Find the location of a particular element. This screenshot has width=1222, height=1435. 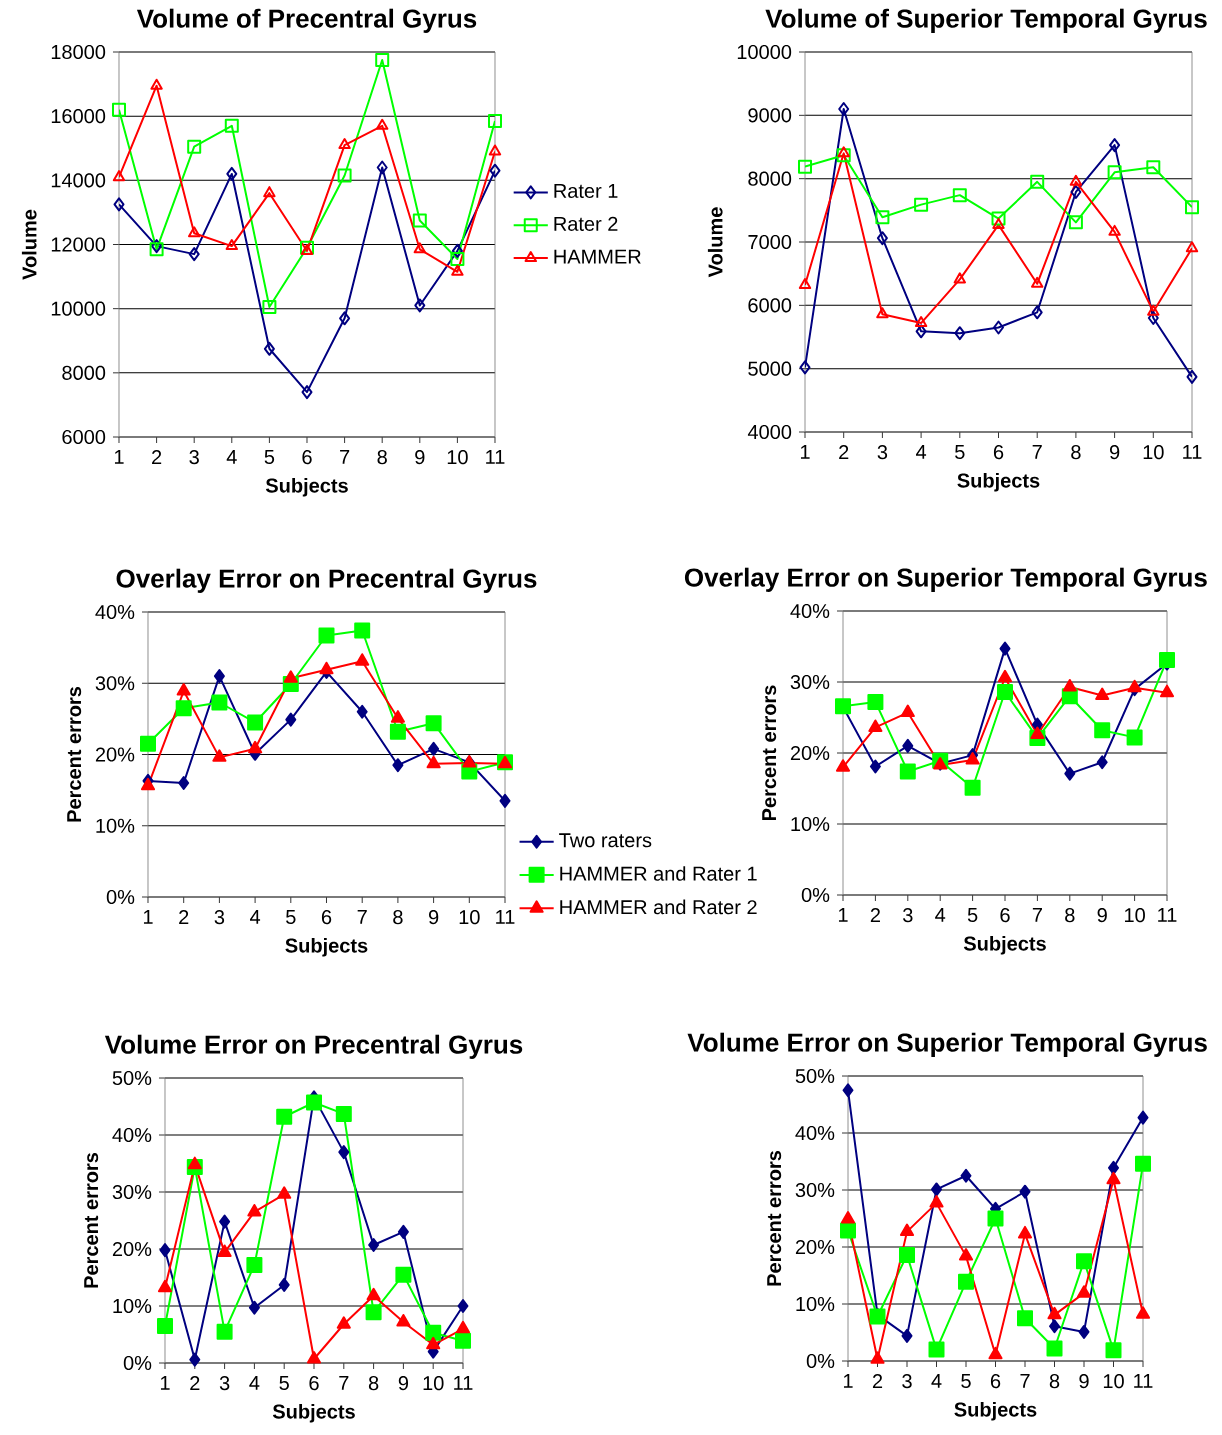

legend-label: HAMMER and Rater 2 is located at coordinates (658, 907).